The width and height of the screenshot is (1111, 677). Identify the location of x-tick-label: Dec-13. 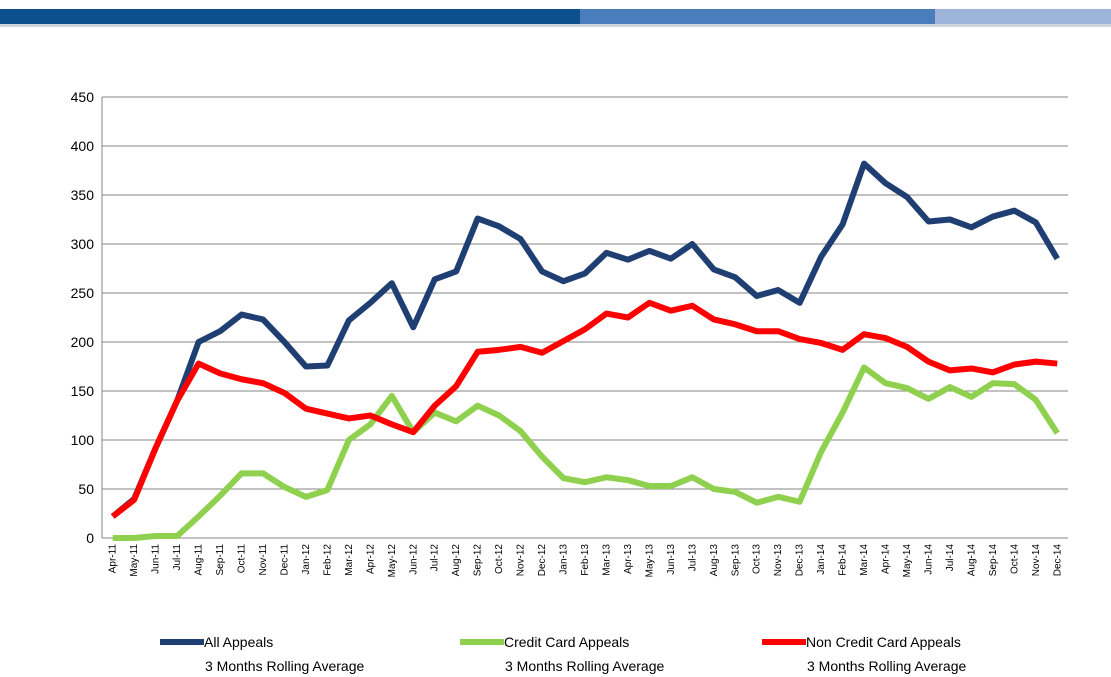
(800, 560).